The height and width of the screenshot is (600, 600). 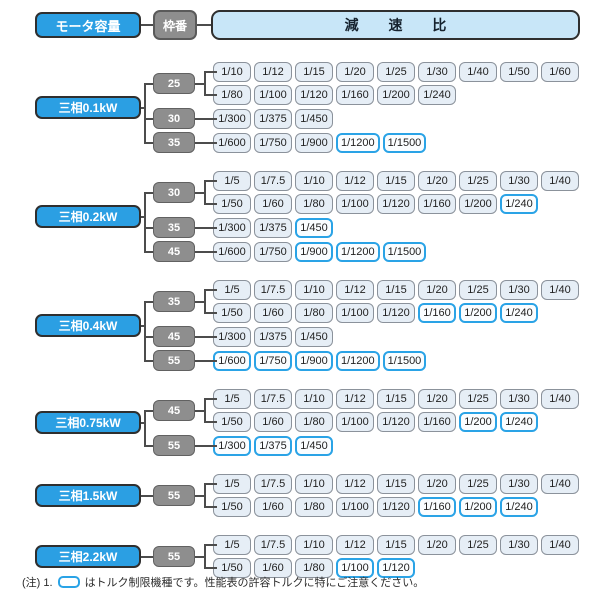 What do you see at coordinates (395, 25) in the screenshot?
I see `reduction-ratio-header: 減 速 比` at bounding box center [395, 25].